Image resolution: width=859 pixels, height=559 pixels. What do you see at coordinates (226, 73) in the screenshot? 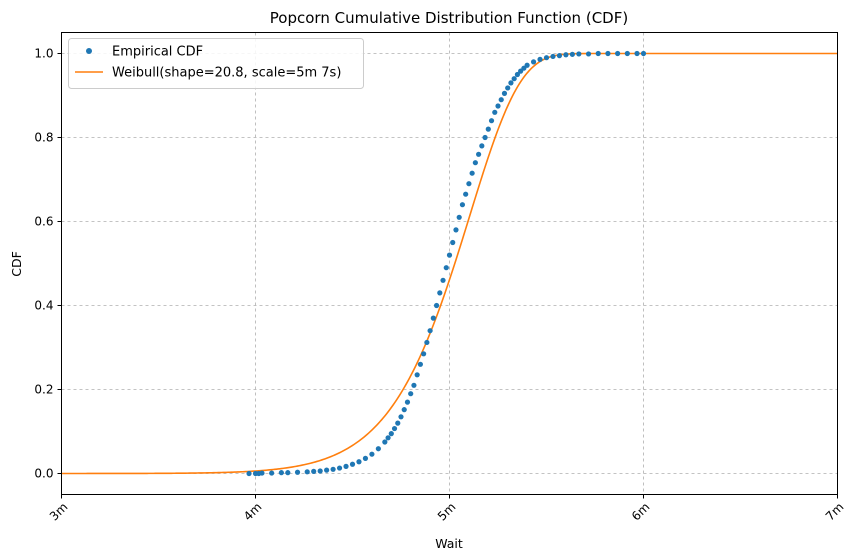
I see `legend-label-weibull: Weibull(shape=20.8, scale=5m 7s)` at bounding box center [226, 73].